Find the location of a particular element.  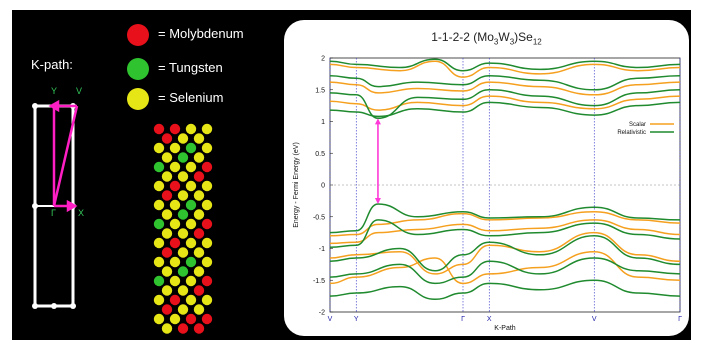

x-axis-label: K-Path is located at coordinates (505, 328).